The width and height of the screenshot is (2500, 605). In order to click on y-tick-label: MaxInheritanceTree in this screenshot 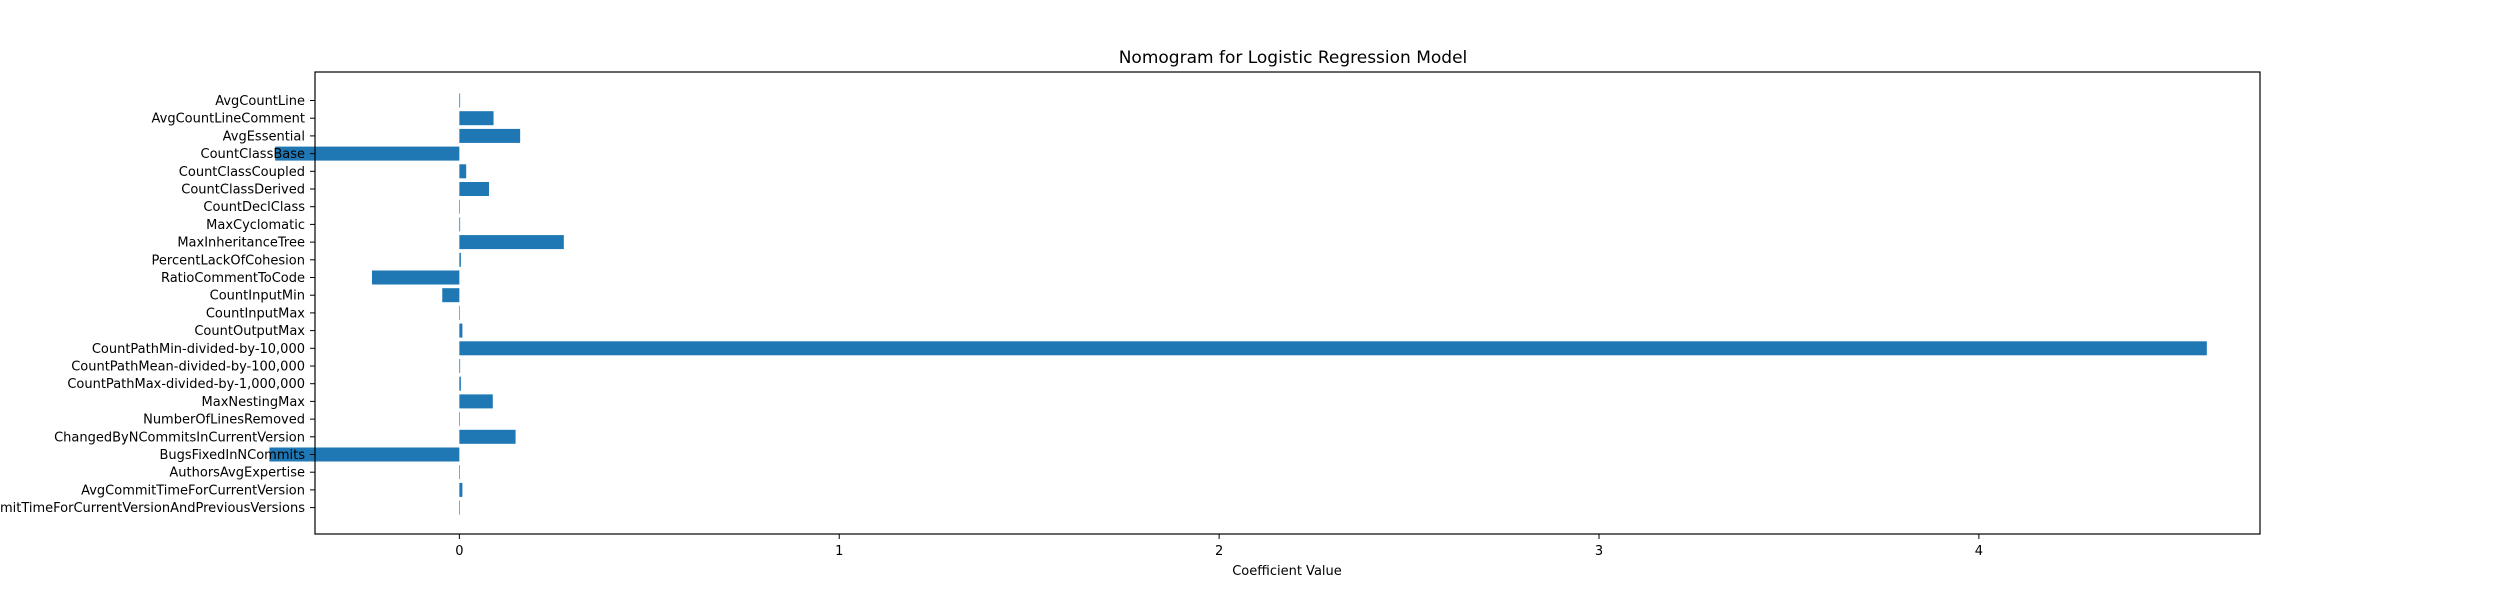, I will do `click(241, 243)`.